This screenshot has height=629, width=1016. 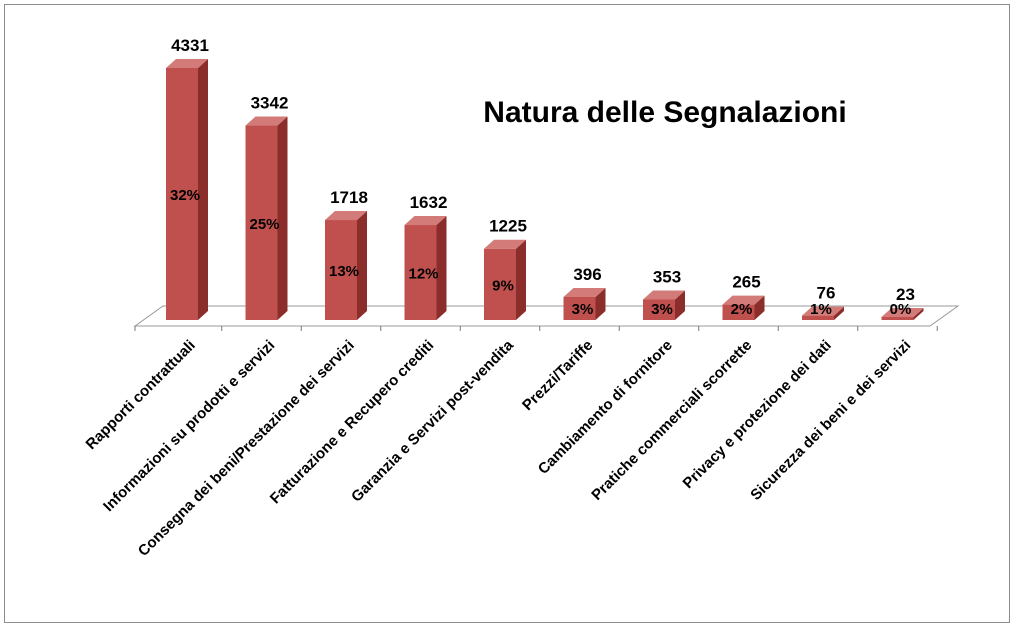 I want to click on percent-label: 25%, so click(x=264, y=224).